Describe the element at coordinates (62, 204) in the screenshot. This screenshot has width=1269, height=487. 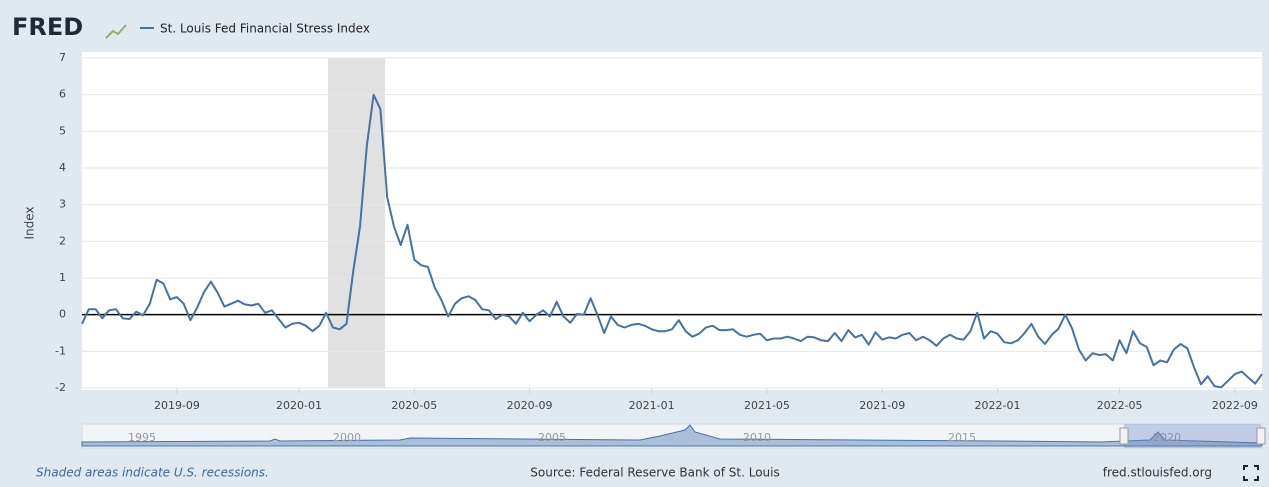
I see `y-tick-label: 3` at that location.